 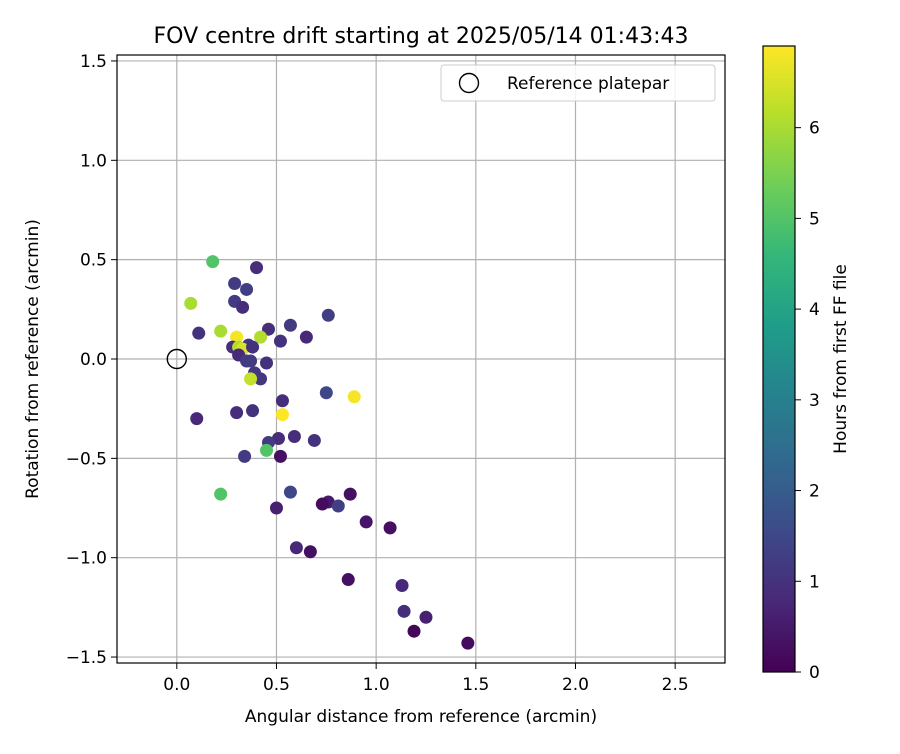 I want to click on reference-marker-layer, so click(x=177, y=359).